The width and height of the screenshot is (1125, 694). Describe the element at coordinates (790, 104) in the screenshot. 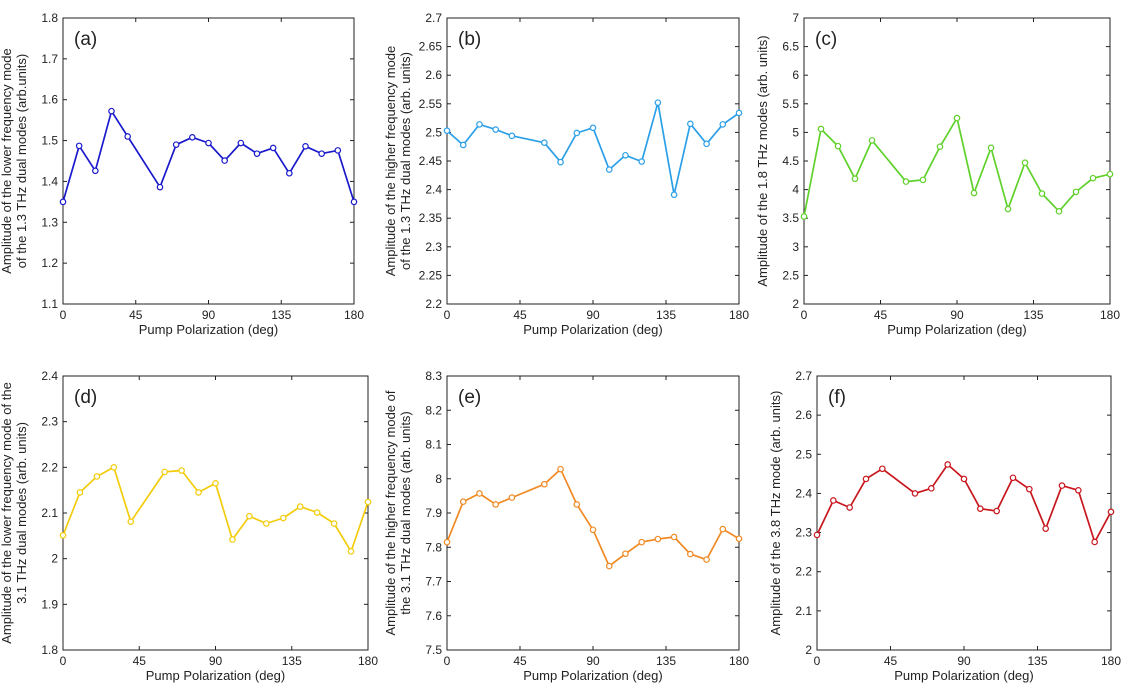

I see `y-tick-label: 5.5` at that location.